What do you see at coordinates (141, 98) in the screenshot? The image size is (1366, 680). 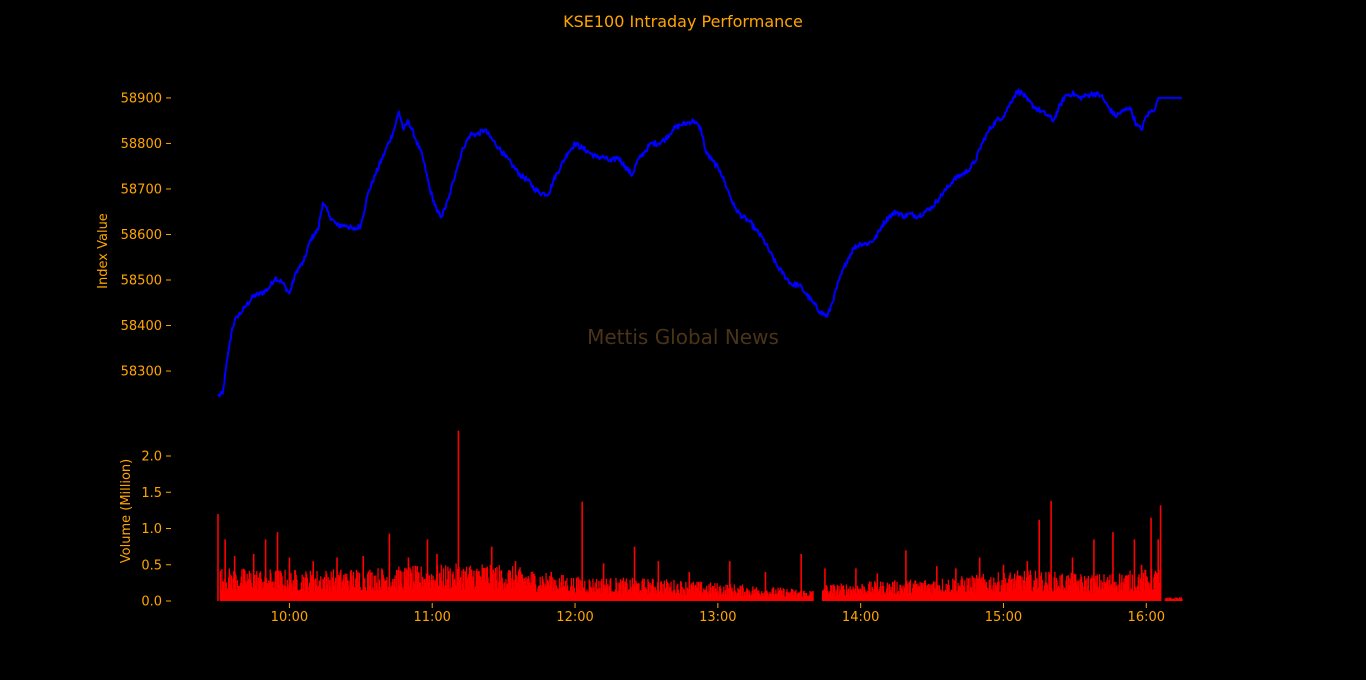 I see `price-y-tick-label: 58900` at bounding box center [141, 98].